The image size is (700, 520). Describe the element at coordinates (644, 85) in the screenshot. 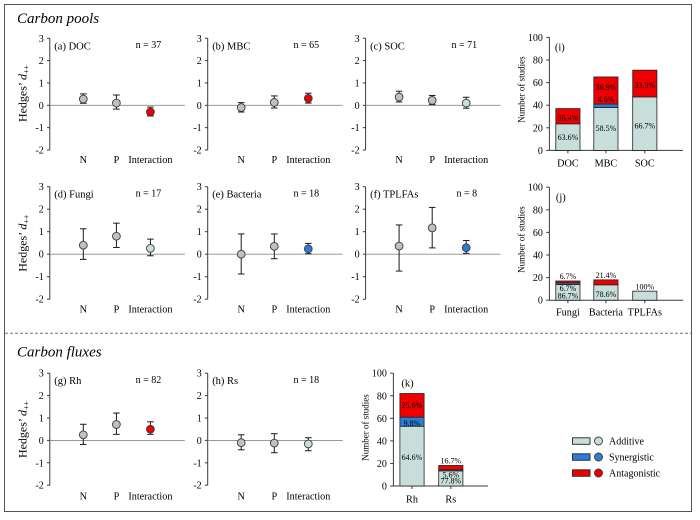

I see `svg-text: 33.3%` at that location.